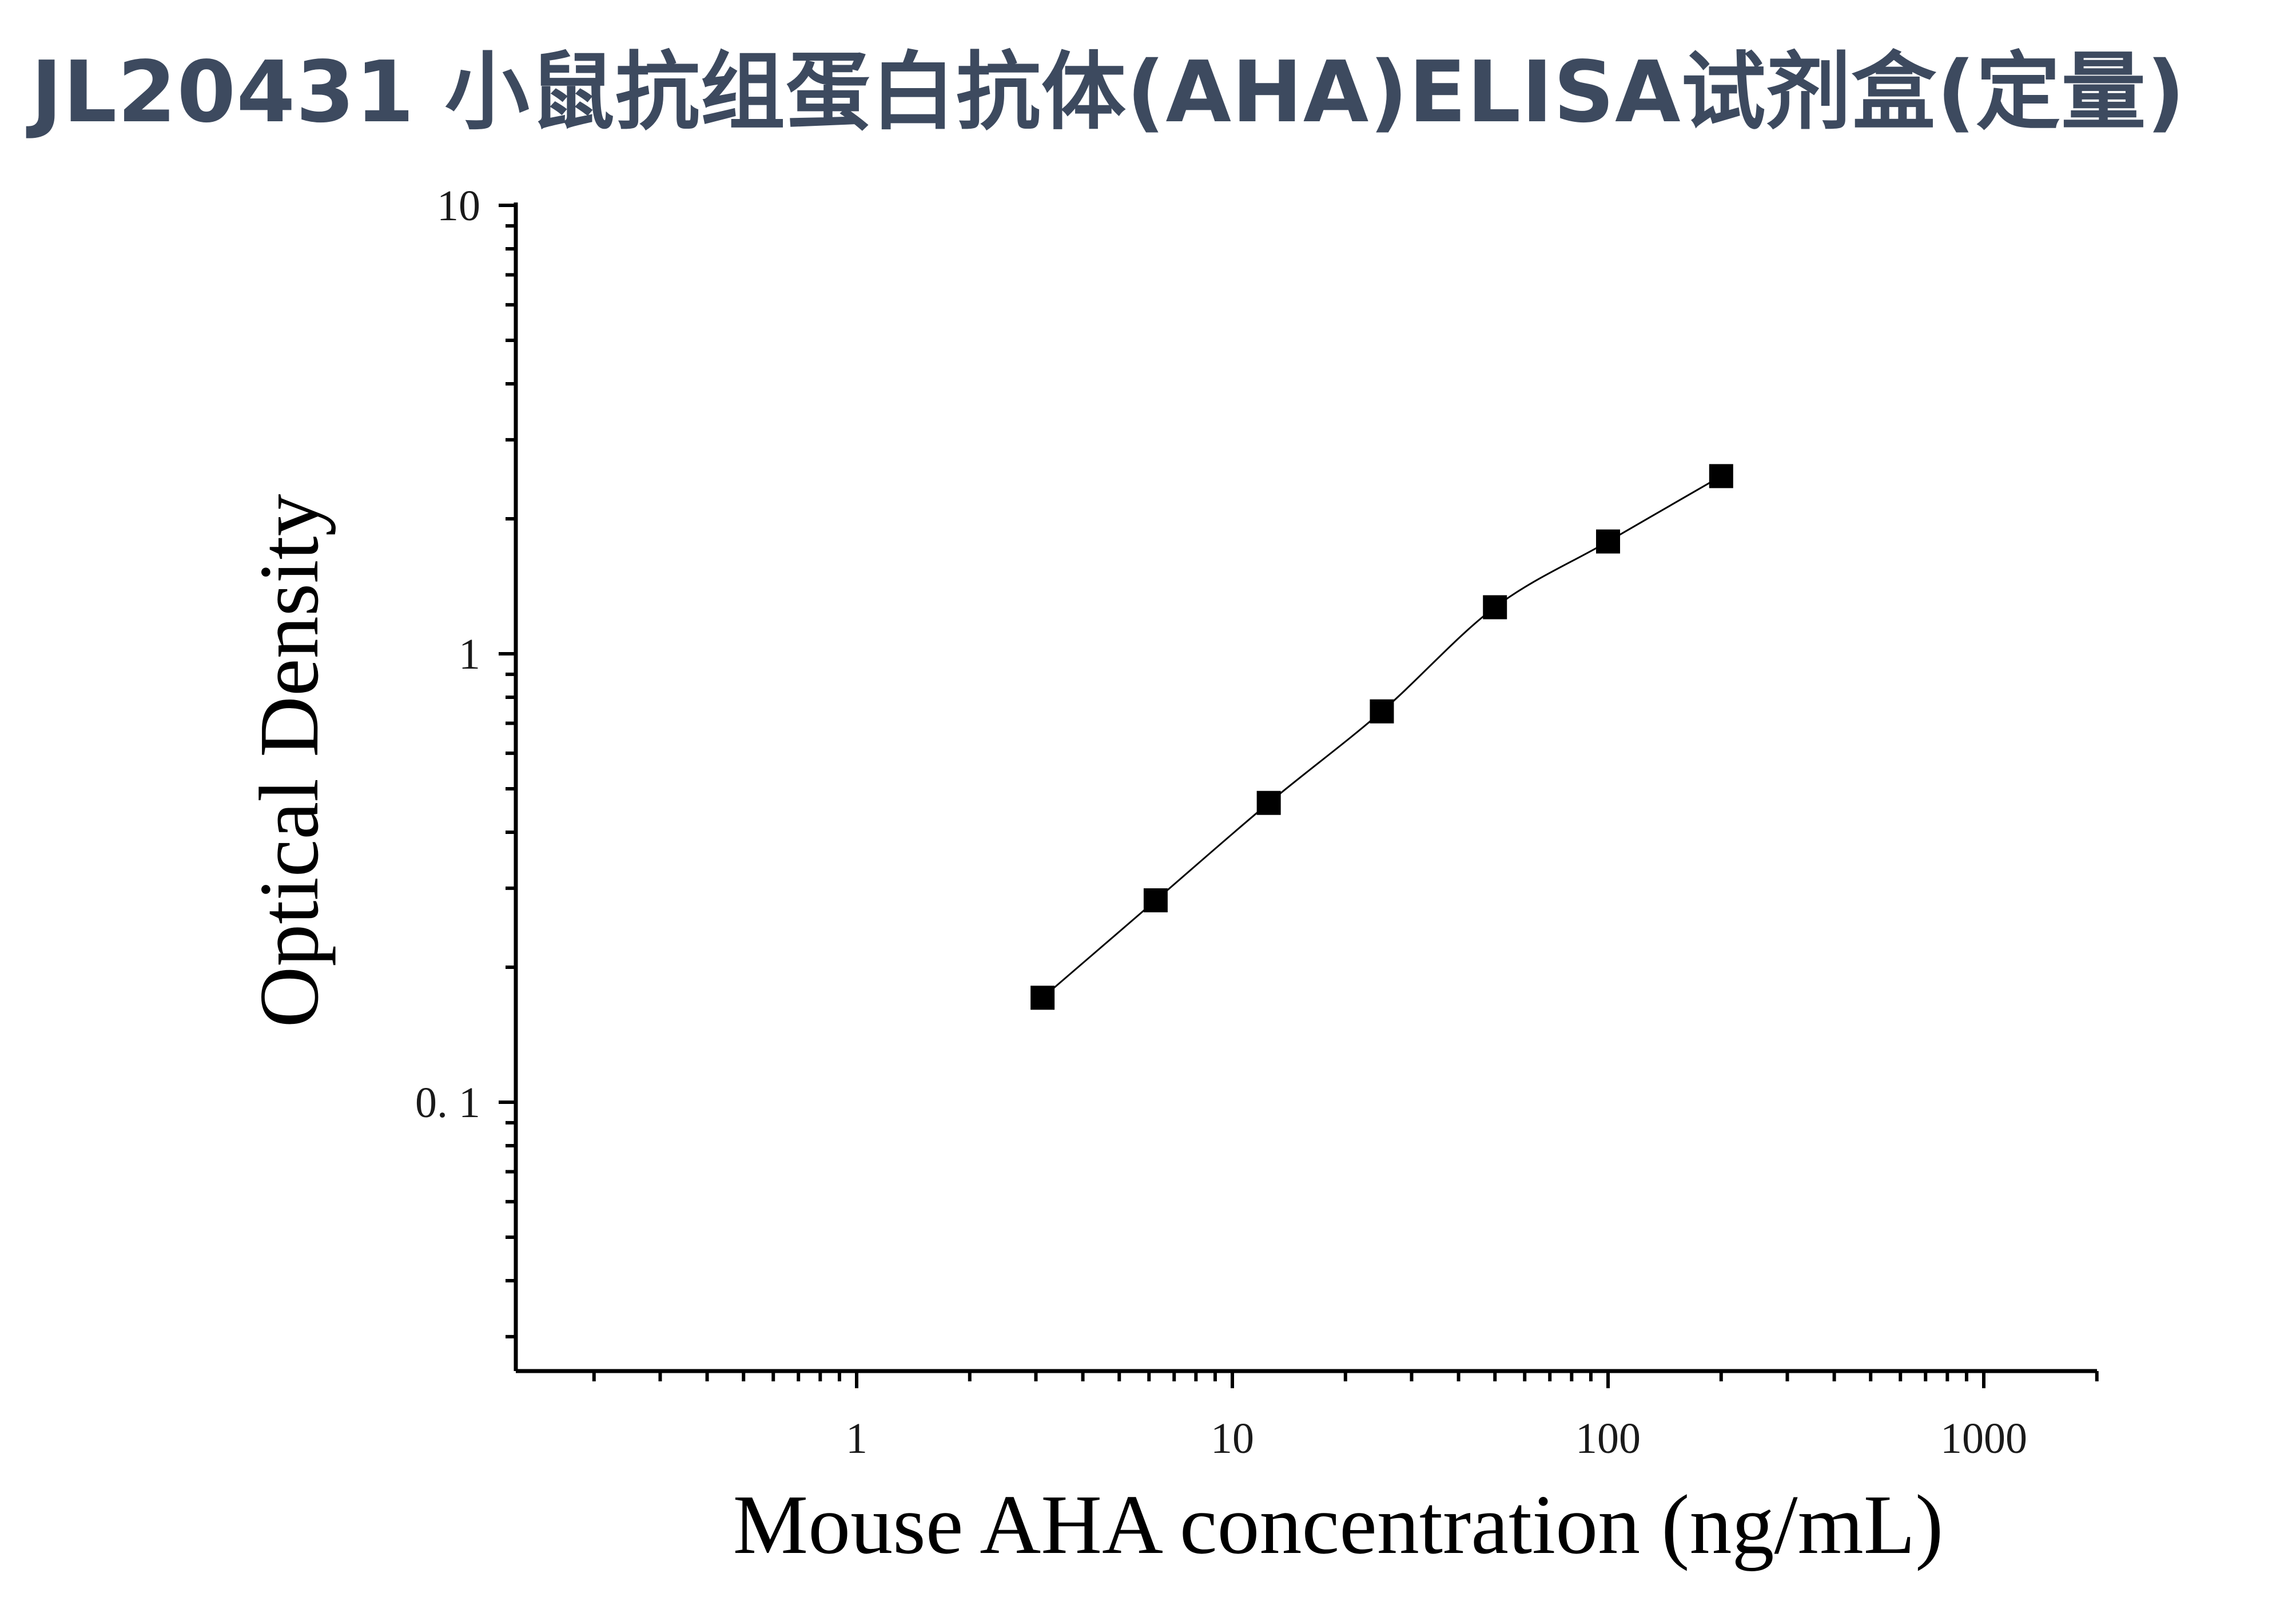 The height and width of the screenshot is (1605, 2296). What do you see at coordinates (469, 654) in the screenshot?
I see `y-tick-label: 1` at bounding box center [469, 654].